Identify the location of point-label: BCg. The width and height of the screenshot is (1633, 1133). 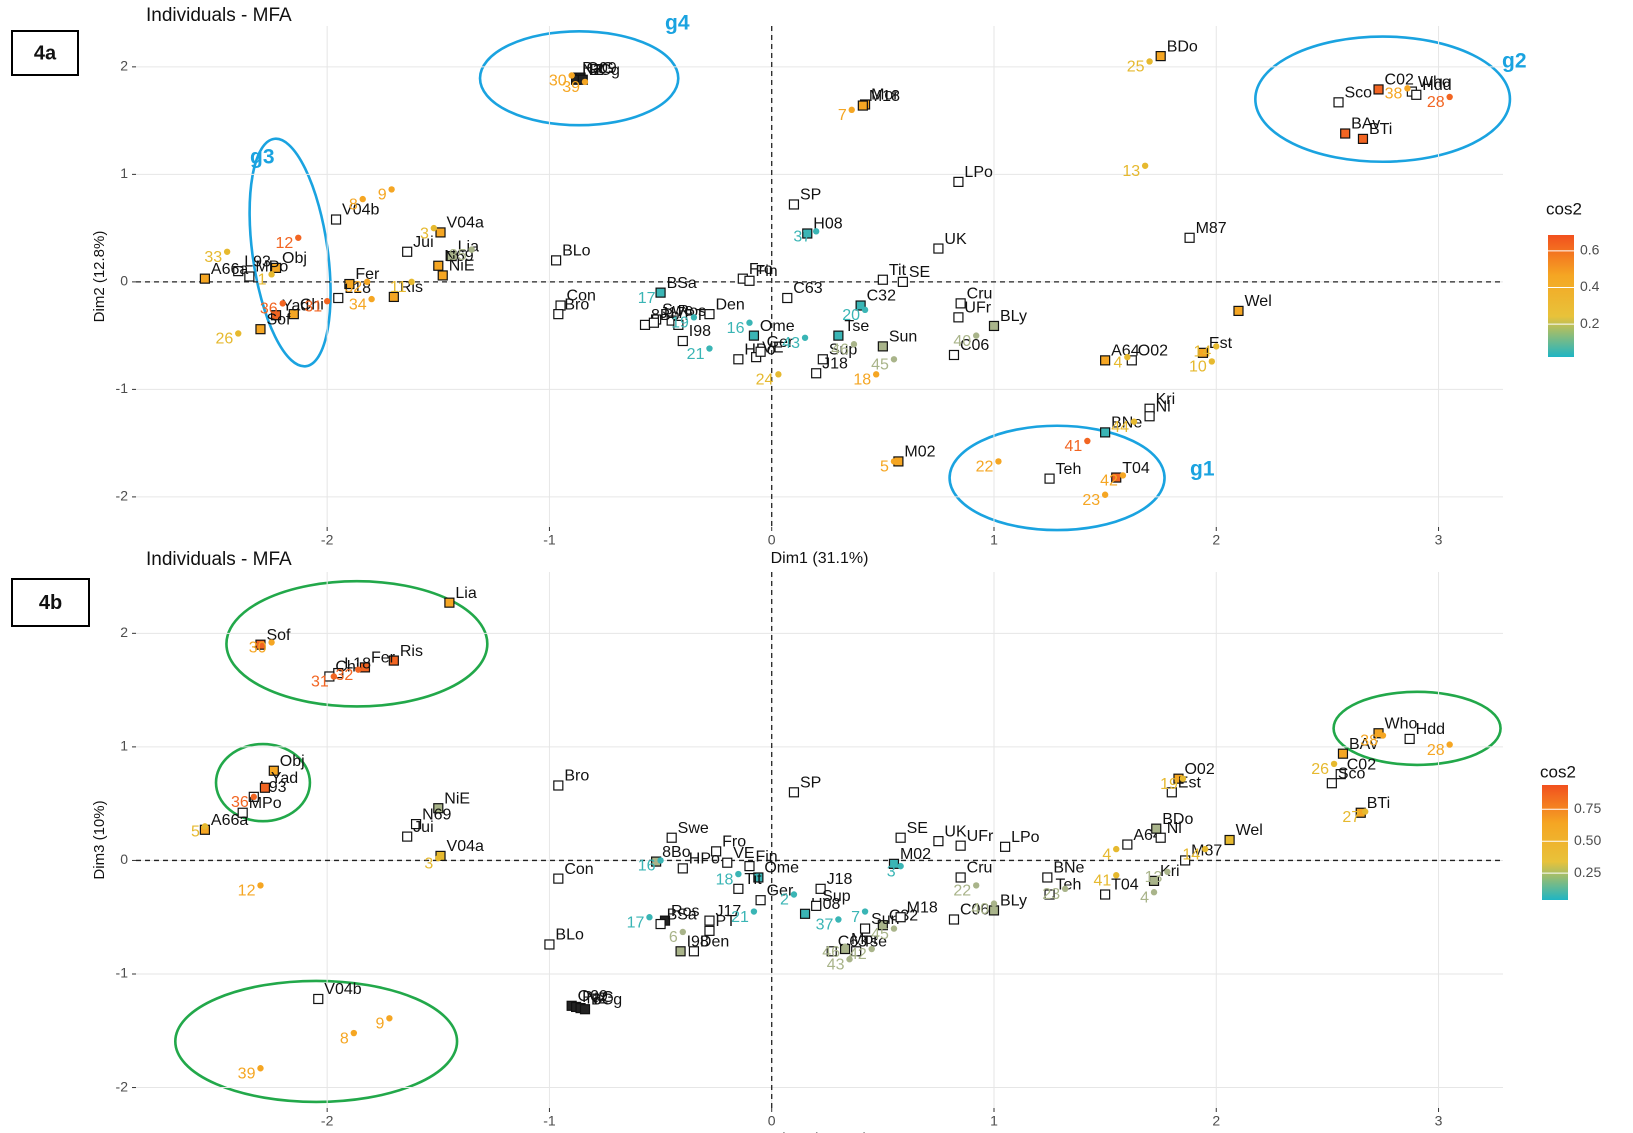
(606, 999).